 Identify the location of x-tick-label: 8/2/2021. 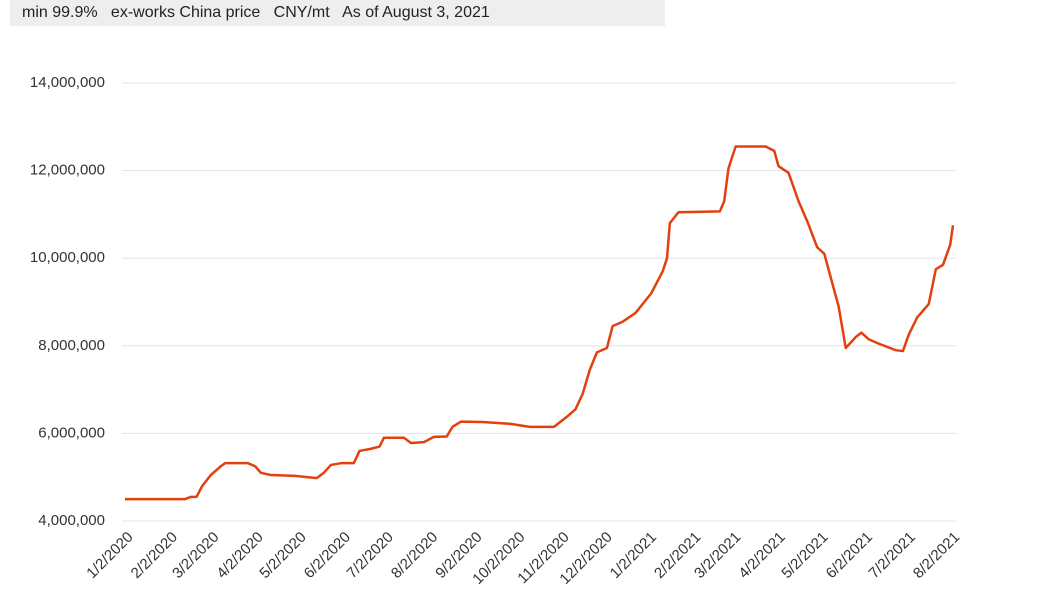
(936, 555).